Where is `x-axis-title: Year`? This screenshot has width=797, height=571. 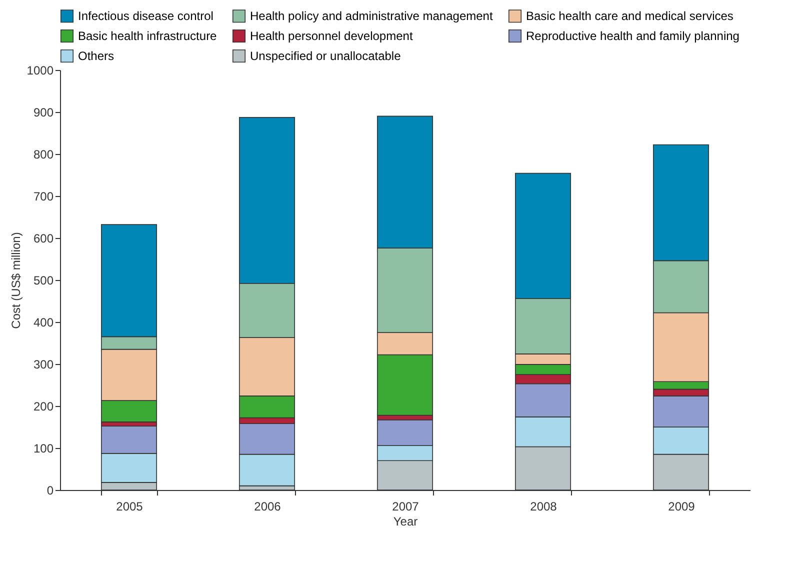
x-axis-title: Year is located at coordinates (405, 521).